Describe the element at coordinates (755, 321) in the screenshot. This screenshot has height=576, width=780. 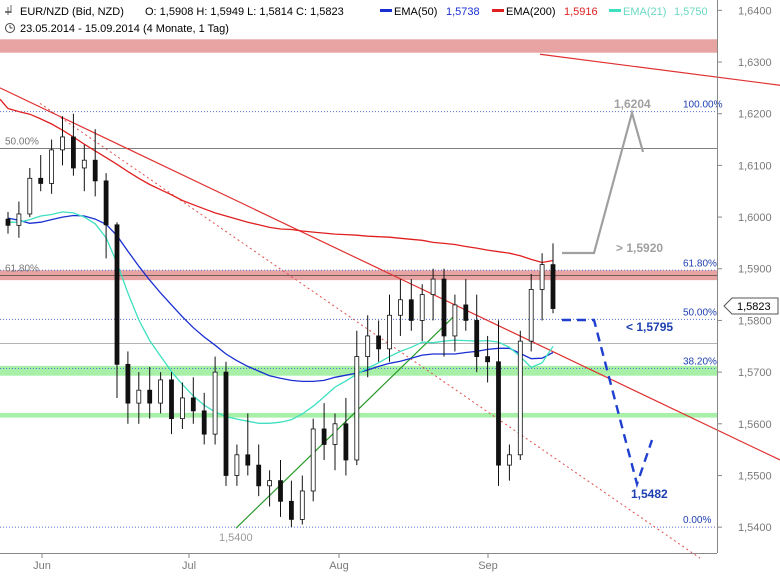
I see `y-tick-label-6: 1,5800` at that location.